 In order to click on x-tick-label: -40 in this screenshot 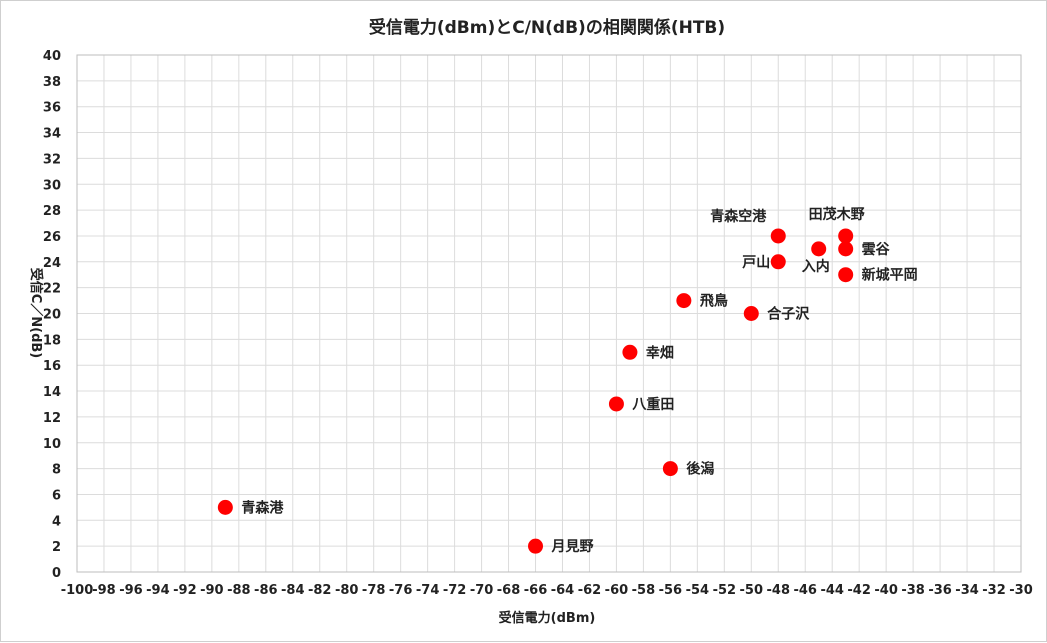, I will do `click(886, 590)`.